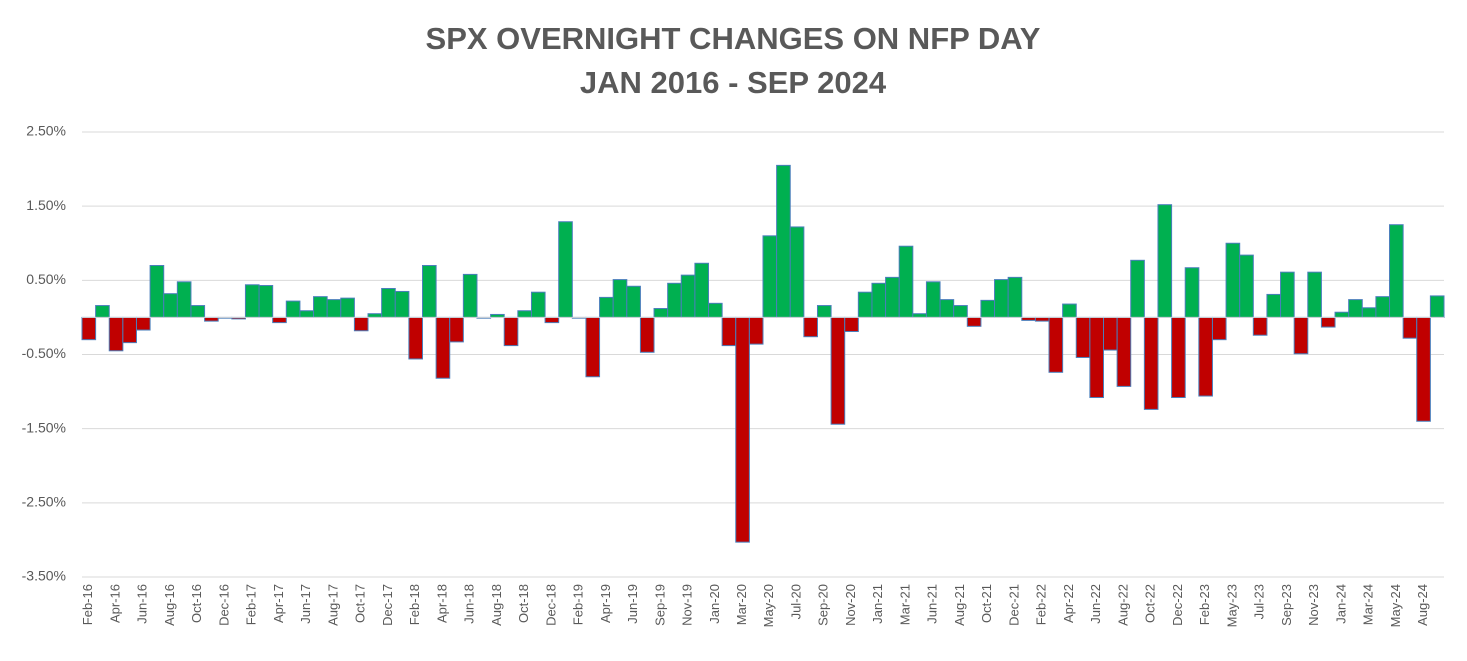 Image resolution: width=1467 pixels, height=661 pixels. I want to click on x-tick-label: Feb-19, so click(578, 604).